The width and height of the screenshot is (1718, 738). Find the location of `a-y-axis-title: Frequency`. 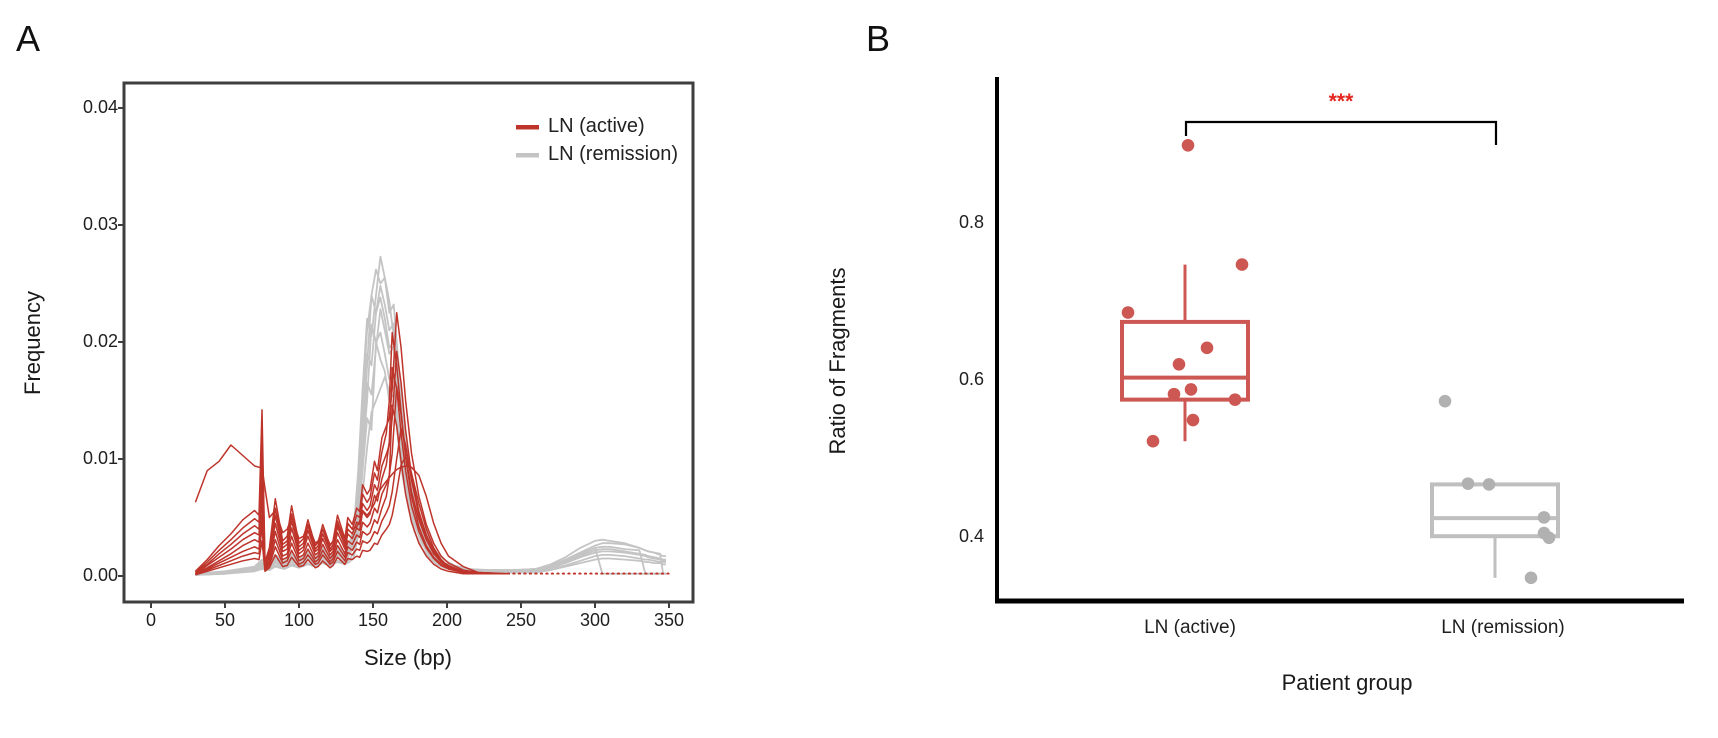

a-y-axis-title: Frequency is located at coordinates (32, 343).